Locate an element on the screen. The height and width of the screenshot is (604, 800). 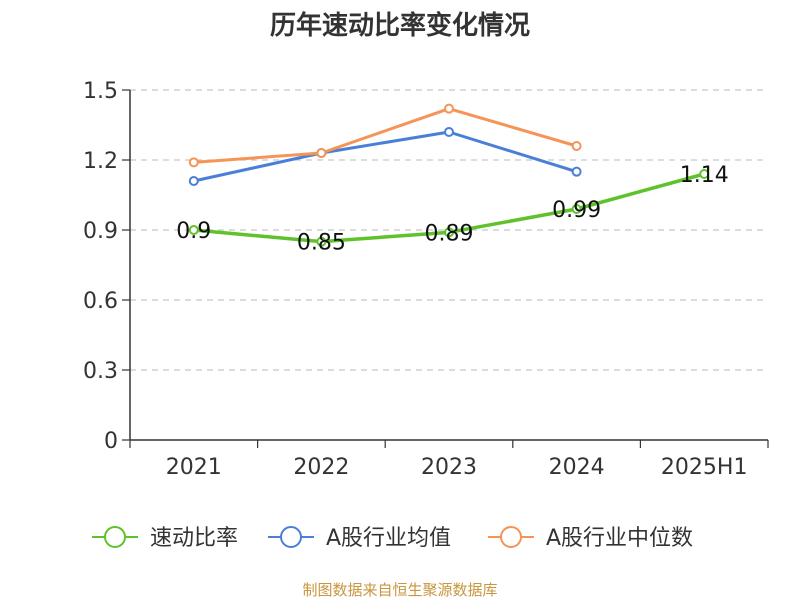
legend-item-1: A股行业均值 is located at coordinates (359, 538).